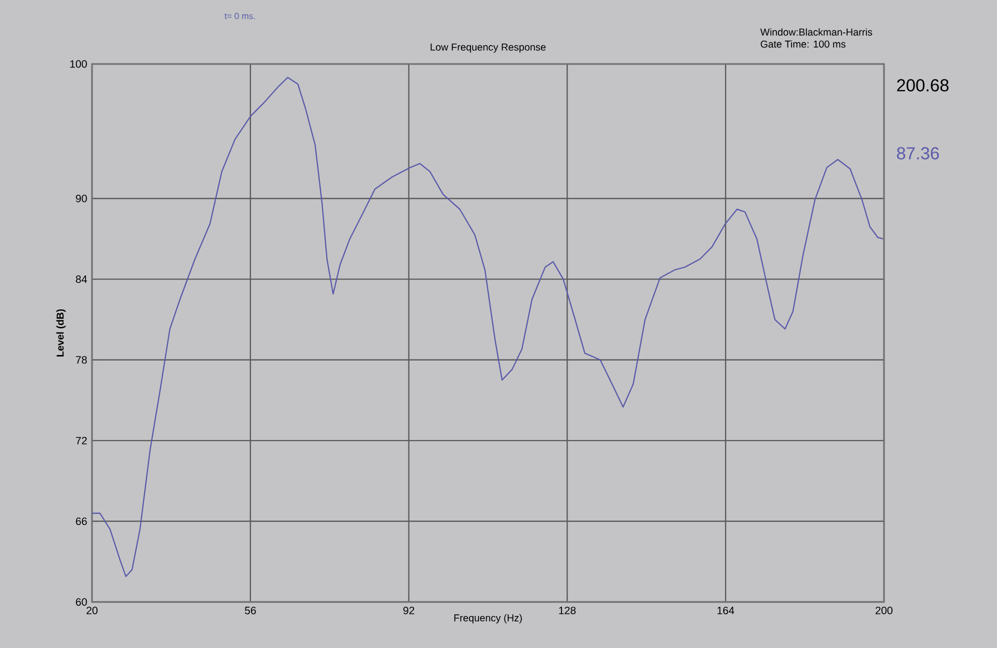 This screenshot has width=997, height=648. What do you see at coordinates (726, 610) in the screenshot?
I see `x-tick-label: 164` at bounding box center [726, 610].